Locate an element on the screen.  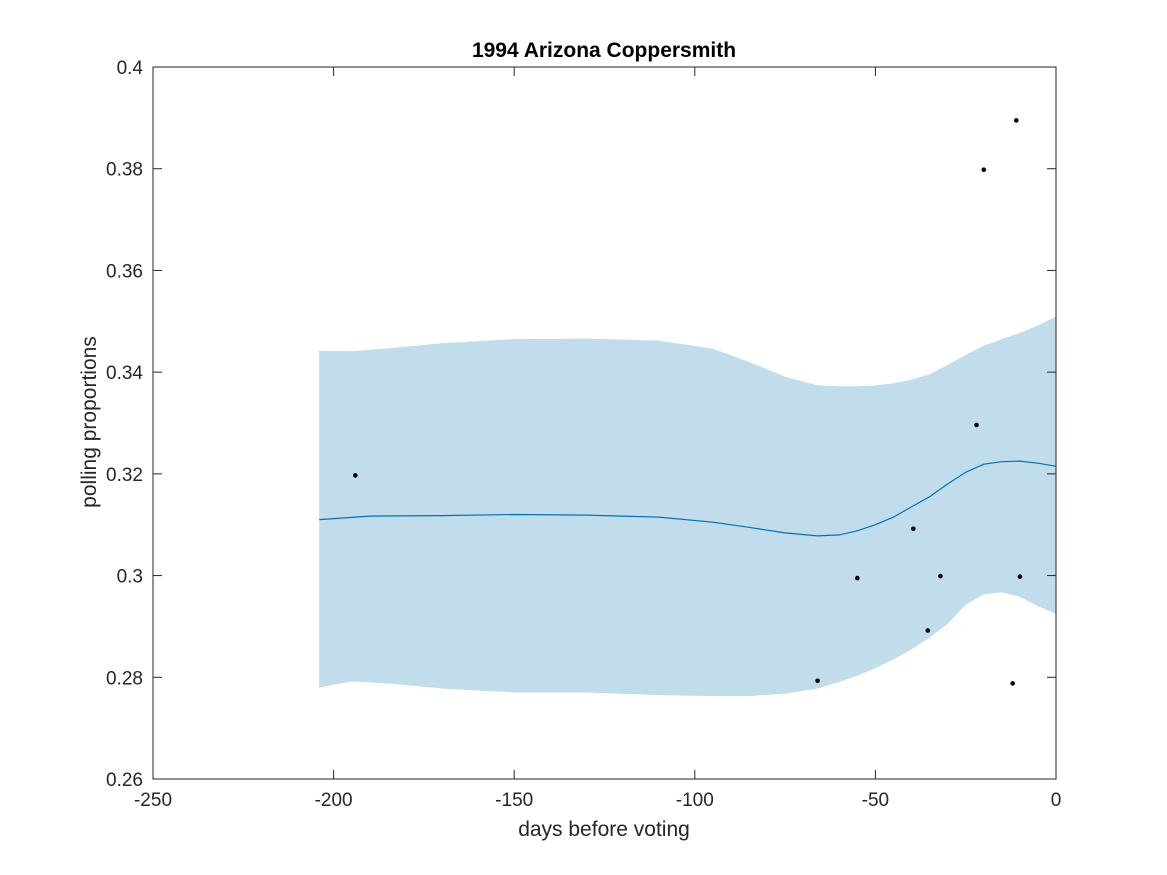
y-axis-label: polling proportions is located at coordinates (89, 422).